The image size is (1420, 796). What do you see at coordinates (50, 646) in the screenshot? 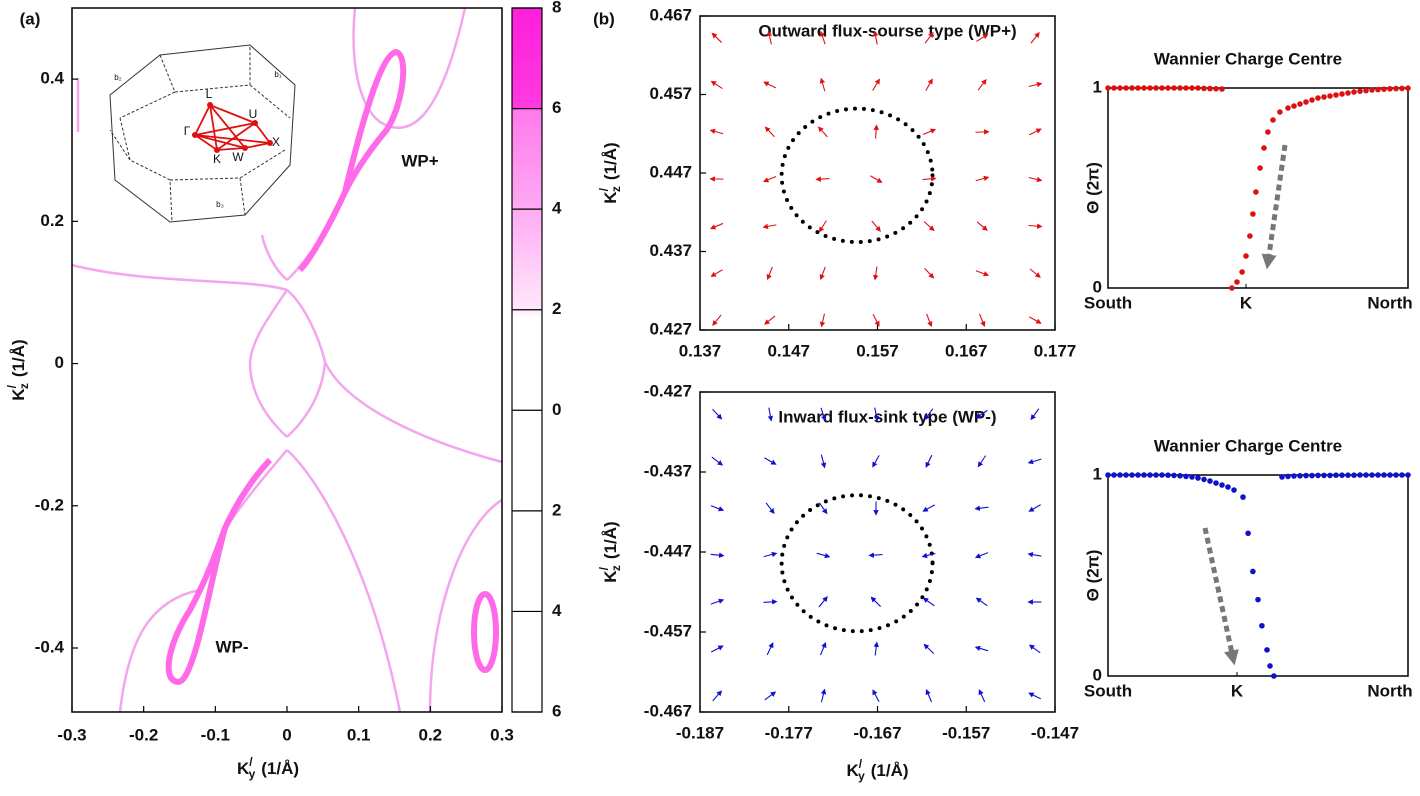
I see `y-tick-label: -0.4` at bounding box center [50, 646].